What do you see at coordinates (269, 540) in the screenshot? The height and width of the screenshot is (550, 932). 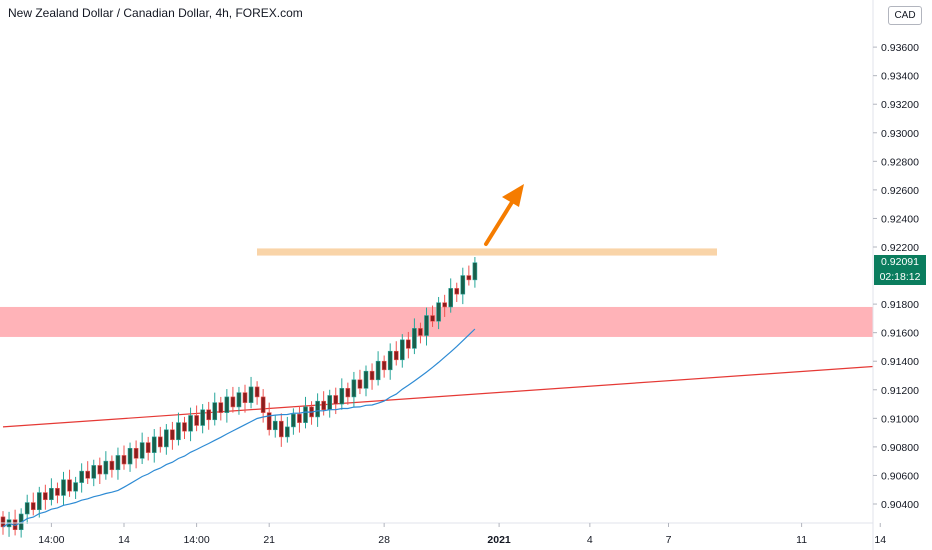 I see `x-tick-label: 21` at bounding box center [269, 540].